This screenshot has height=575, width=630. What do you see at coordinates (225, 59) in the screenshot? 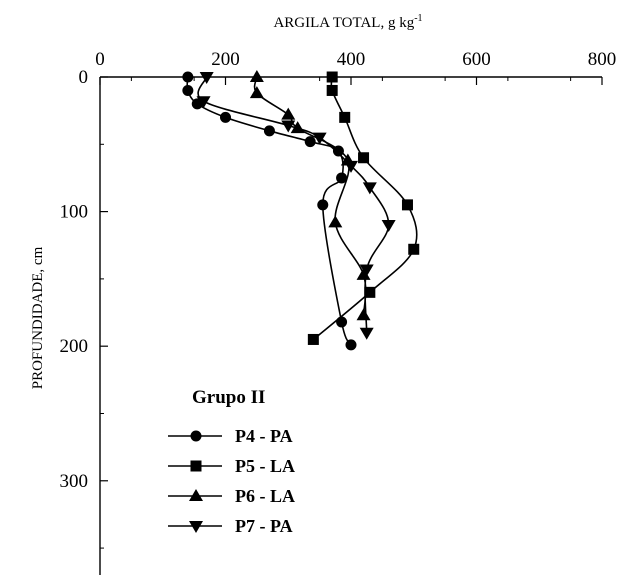
I see `x-tick-label: 200` at bounding box center [225, 59].